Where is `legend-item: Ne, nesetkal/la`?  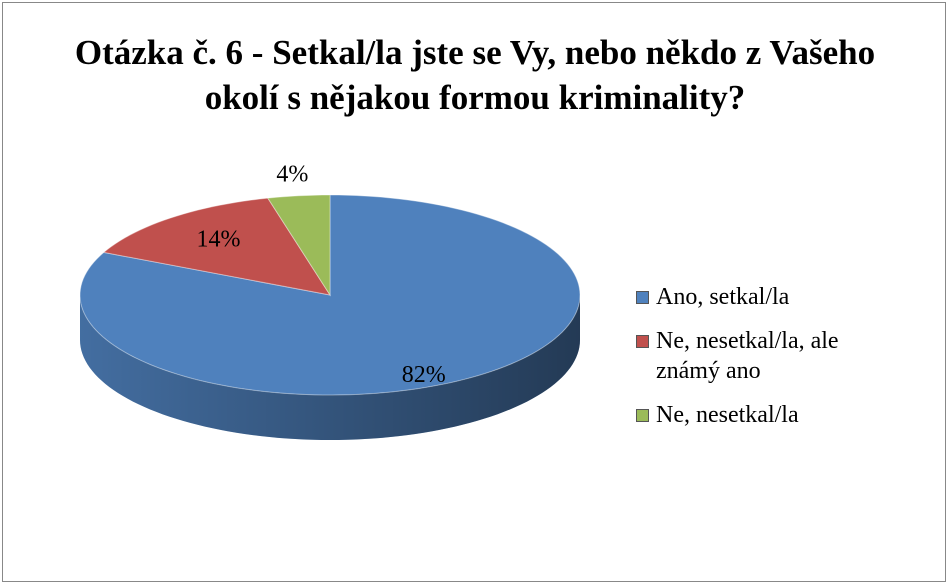
legend-item: Ne, nesetkal/la is located at coordinates (756, 415).